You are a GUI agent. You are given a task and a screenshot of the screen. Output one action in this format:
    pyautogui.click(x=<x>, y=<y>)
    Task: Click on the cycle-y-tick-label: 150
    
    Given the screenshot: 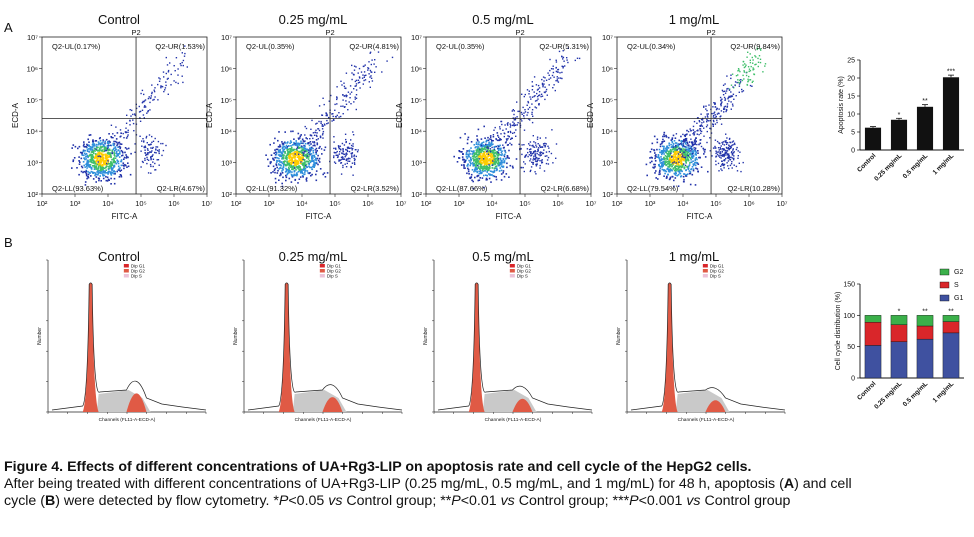 What is the action you would take?
    pyautogui.click(x=849, y=285)
    